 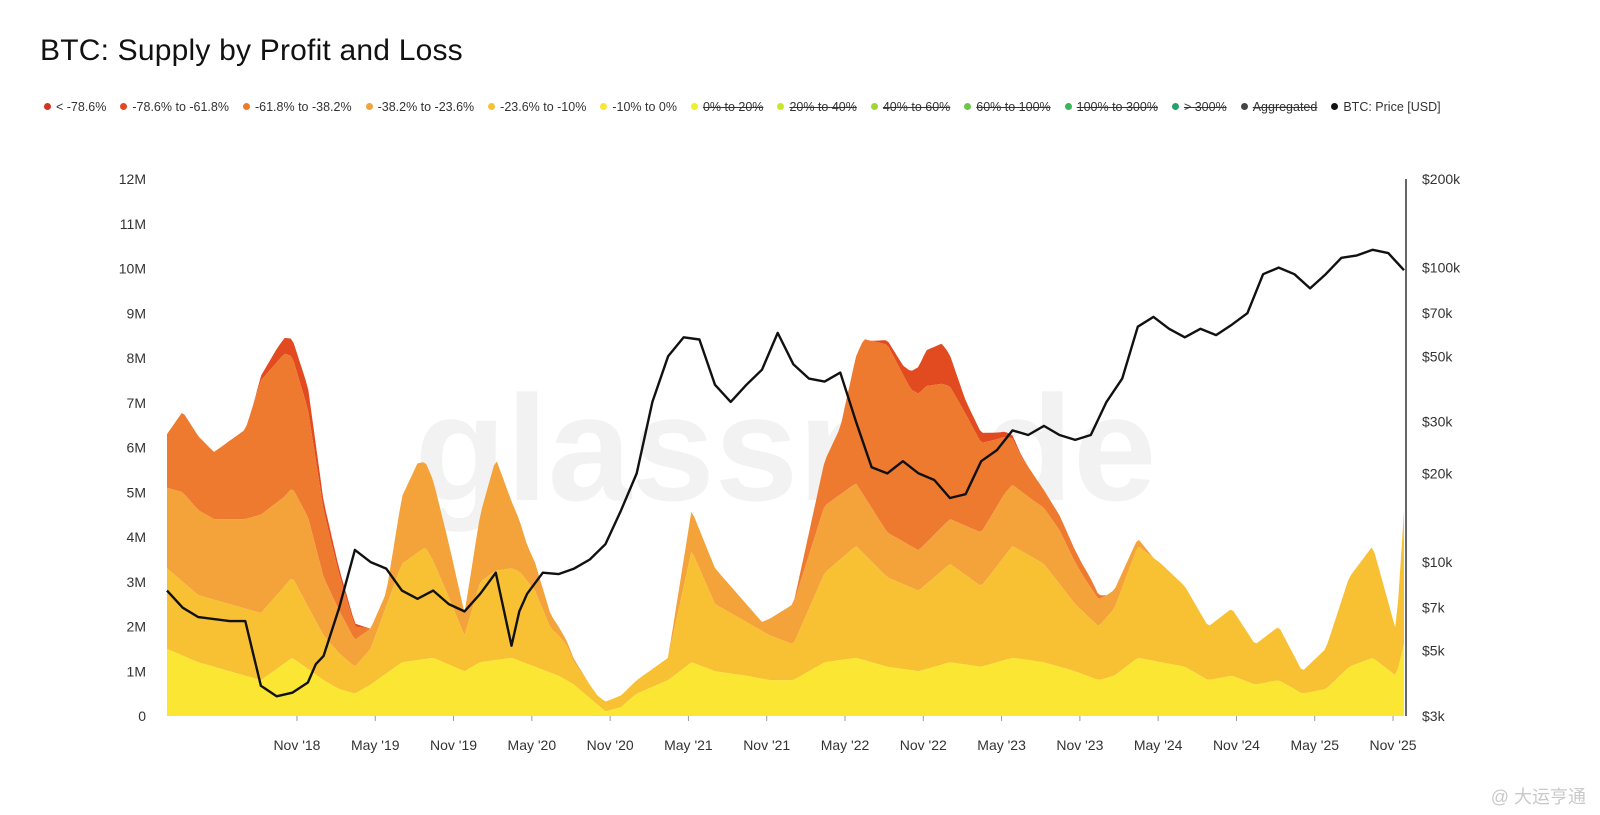 I want to click on legend-label: -78.6% to -61.8%, so click(x=180, y=106).